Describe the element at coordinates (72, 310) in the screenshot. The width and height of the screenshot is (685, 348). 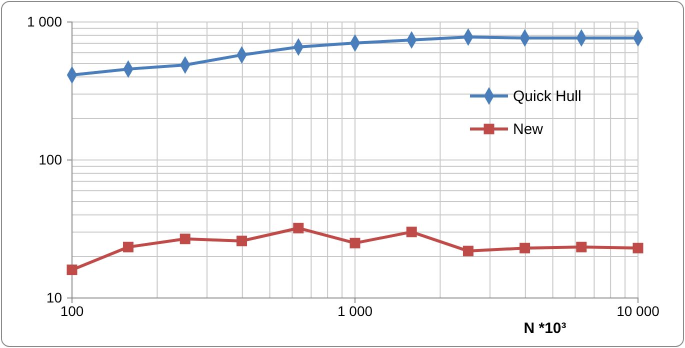
I see `x-tick-label: 100` at that location.